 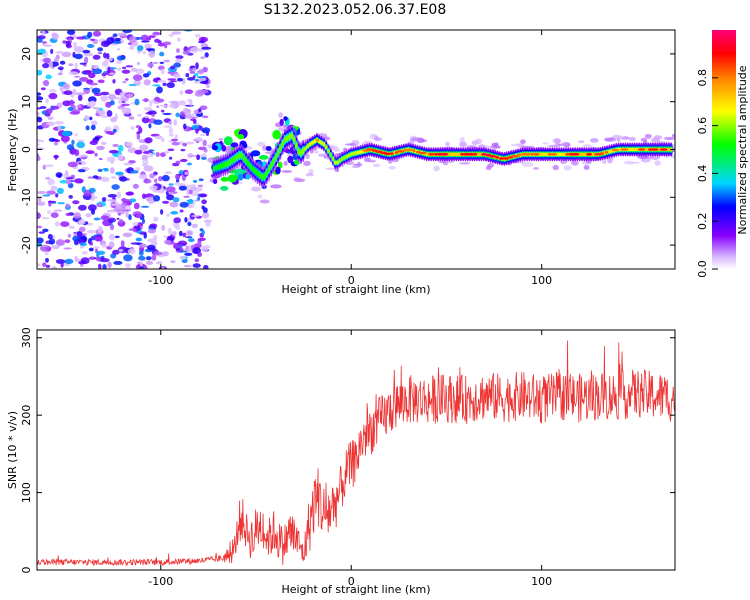 I want to click on x-tick-label: -100, so click(x=160, y=280).